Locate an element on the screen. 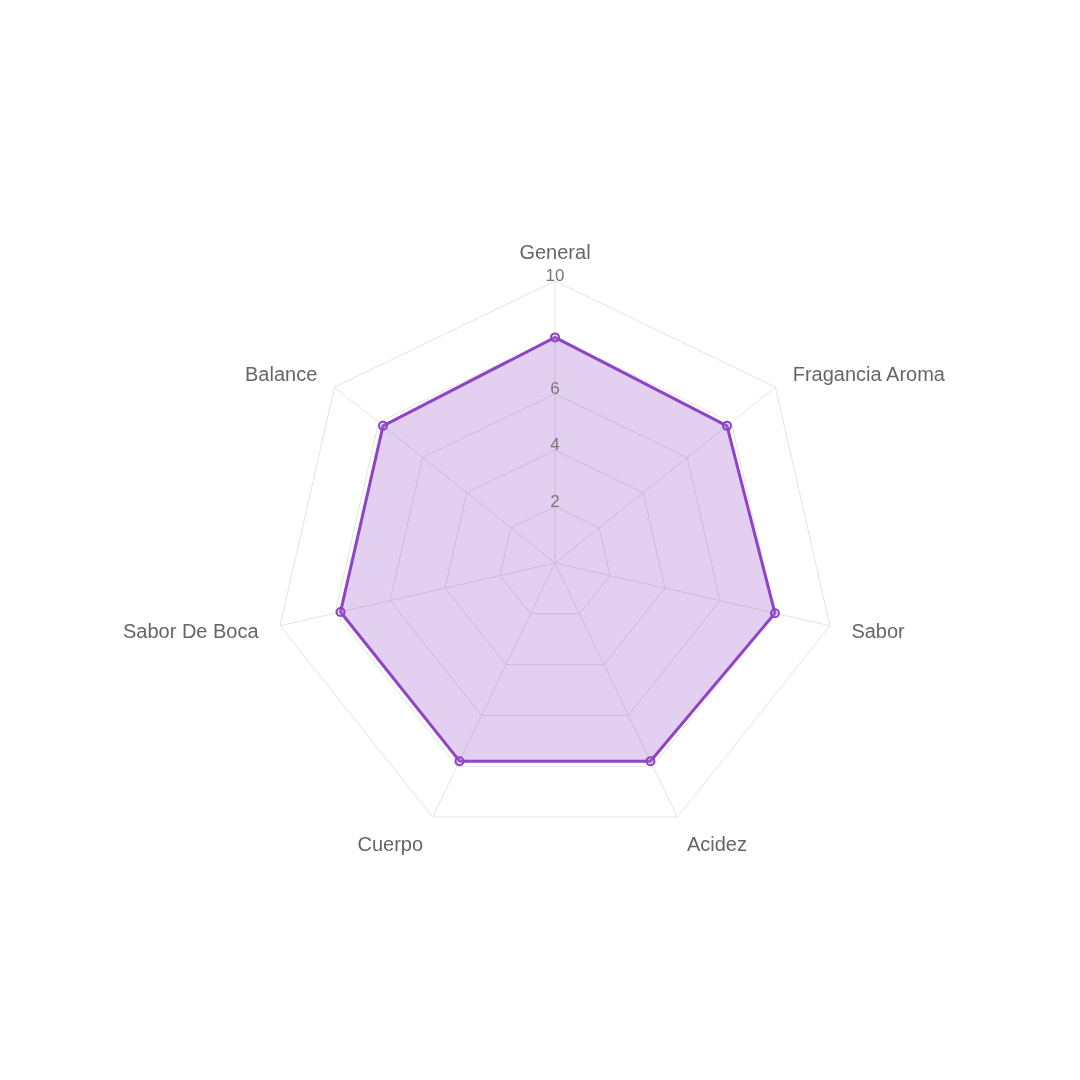 This screenshot has width=1080, height=1080. spoke-label: Acidez is located at coordinates (716, 844).